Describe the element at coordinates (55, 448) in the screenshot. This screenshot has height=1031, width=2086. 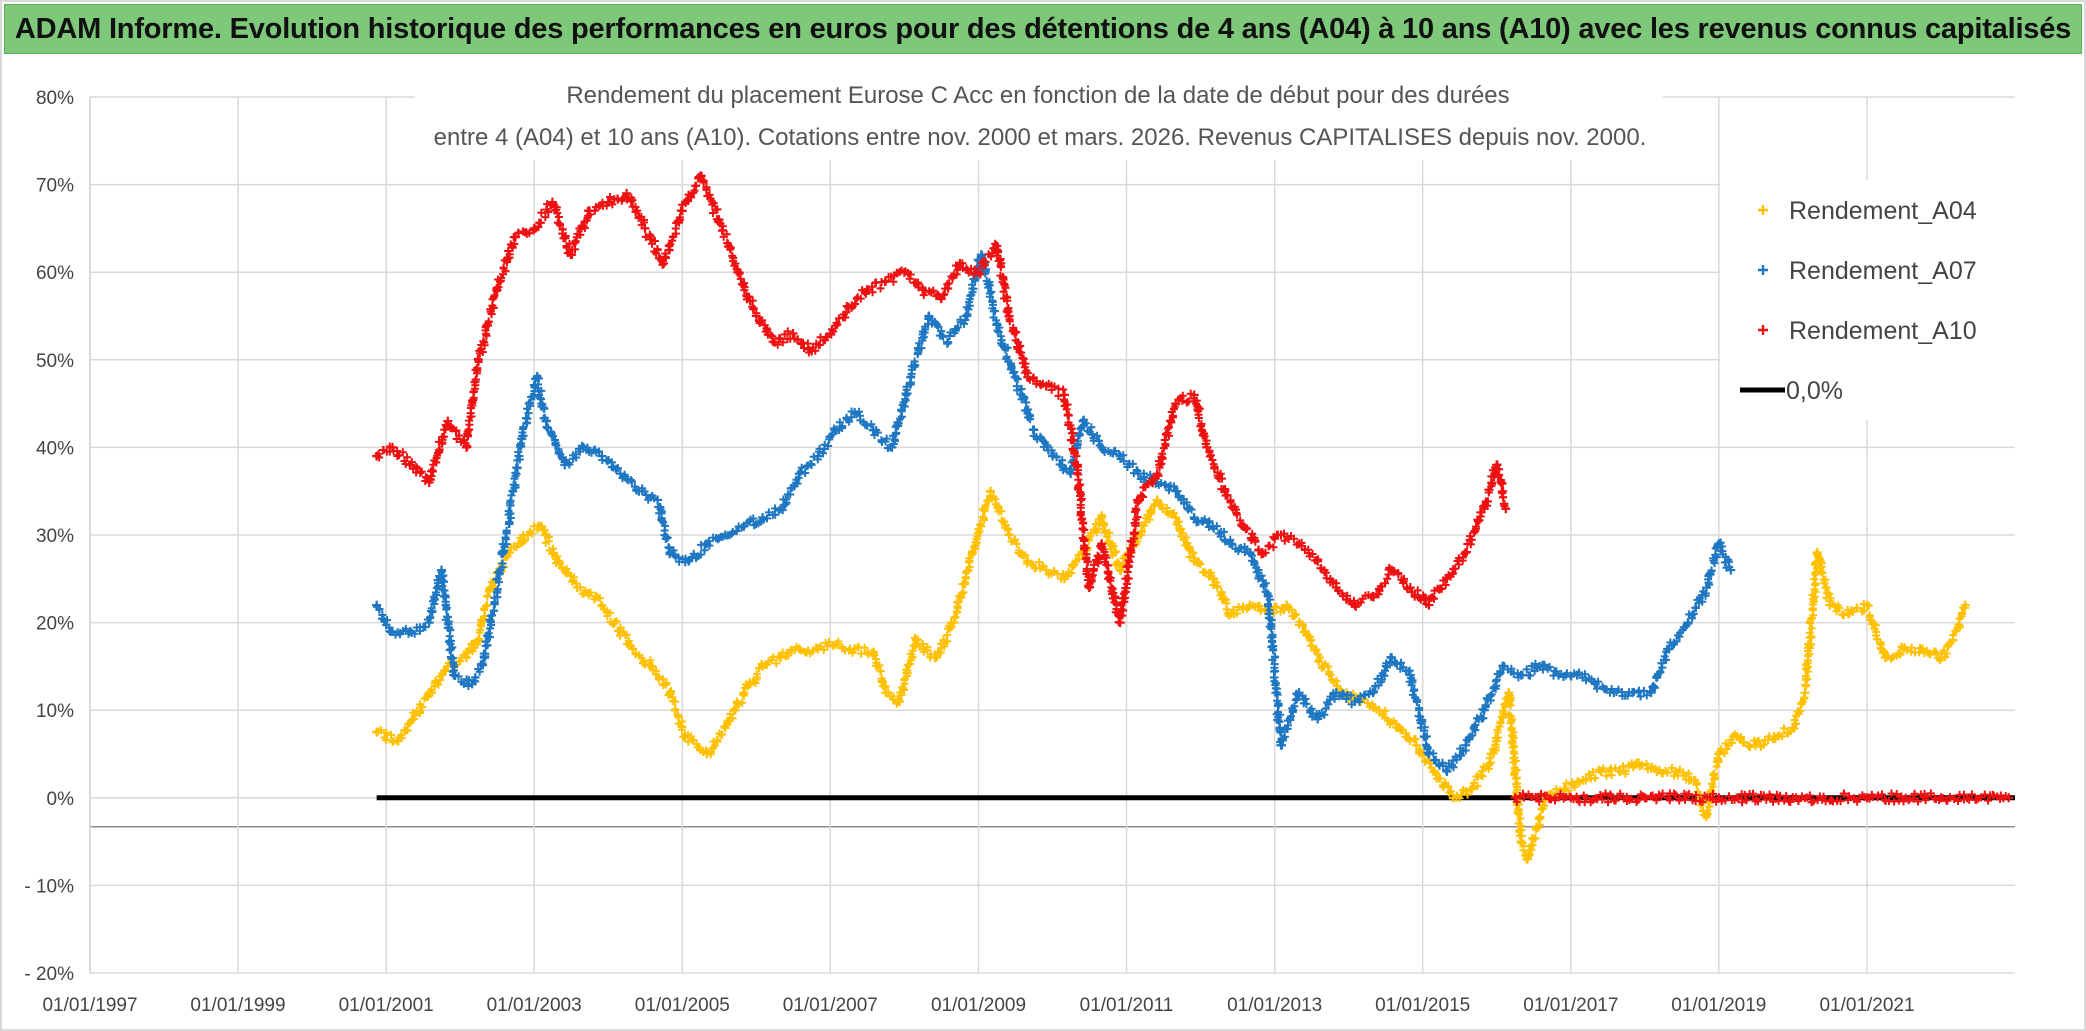
I see `y-tick-label: 40%` at that location.